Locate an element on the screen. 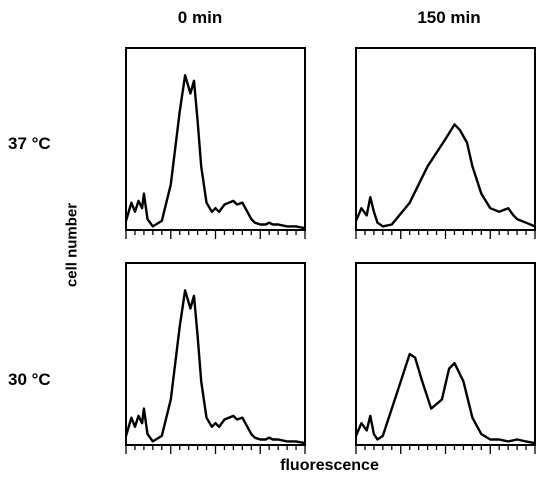  histogram-panel-37c-0min is located at coordinates (215, 143).